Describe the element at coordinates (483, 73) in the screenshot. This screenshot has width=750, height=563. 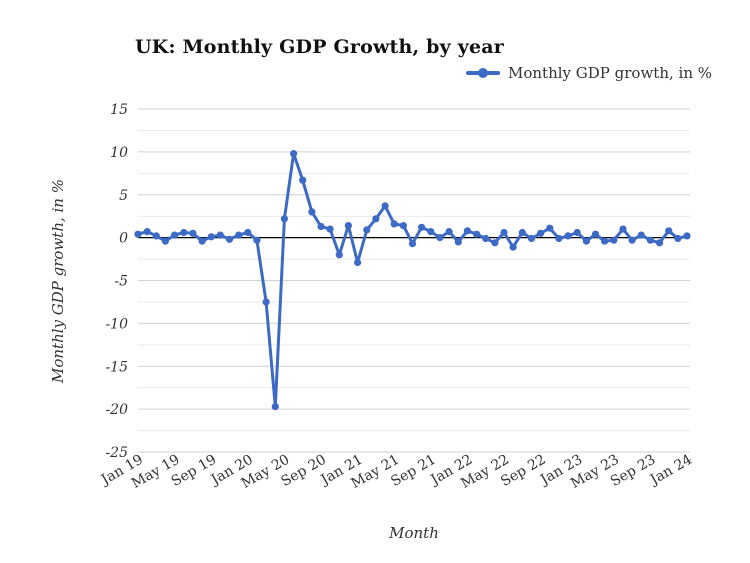
I see `legend-line-dot-icon` at that location.